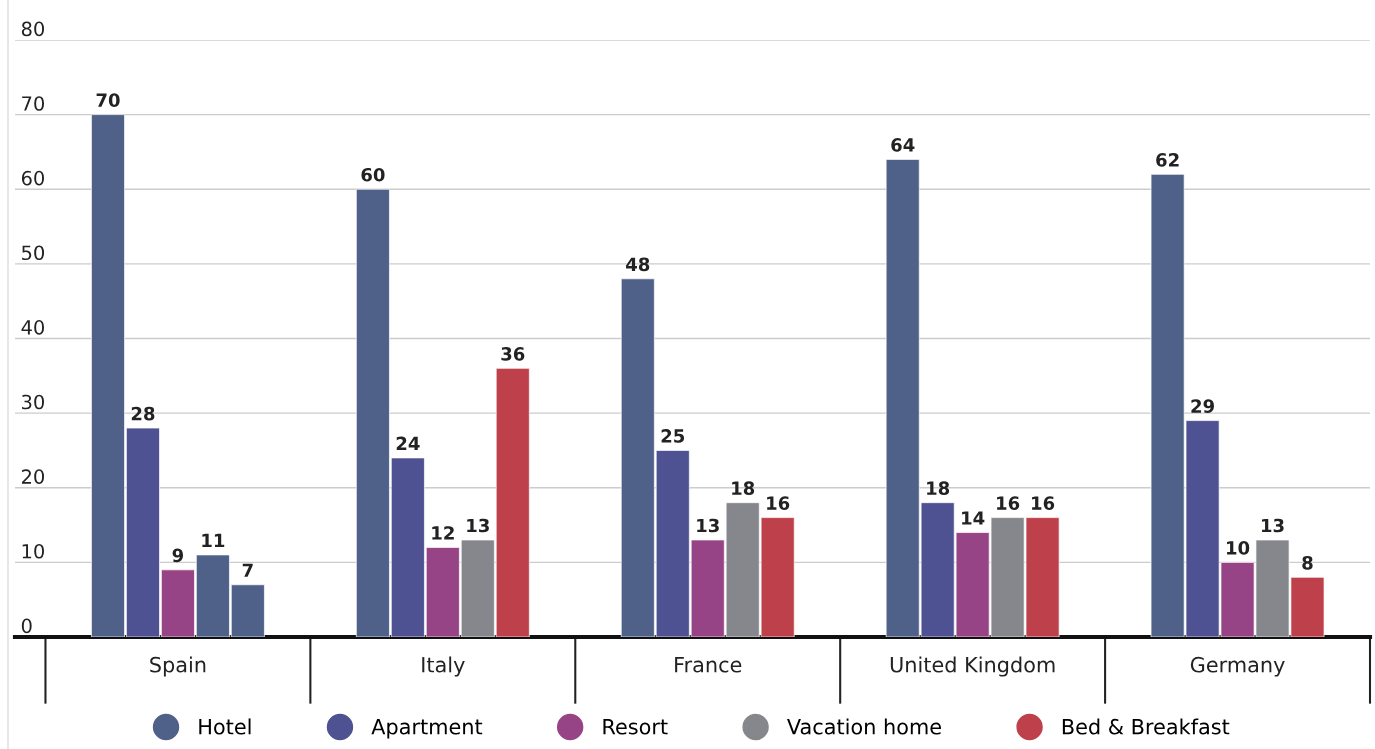 This screenshot has height=749, width=1375. Describe the element at coordinates (1307, 562) in the screenshot. I see `data-label: 8` at that location.